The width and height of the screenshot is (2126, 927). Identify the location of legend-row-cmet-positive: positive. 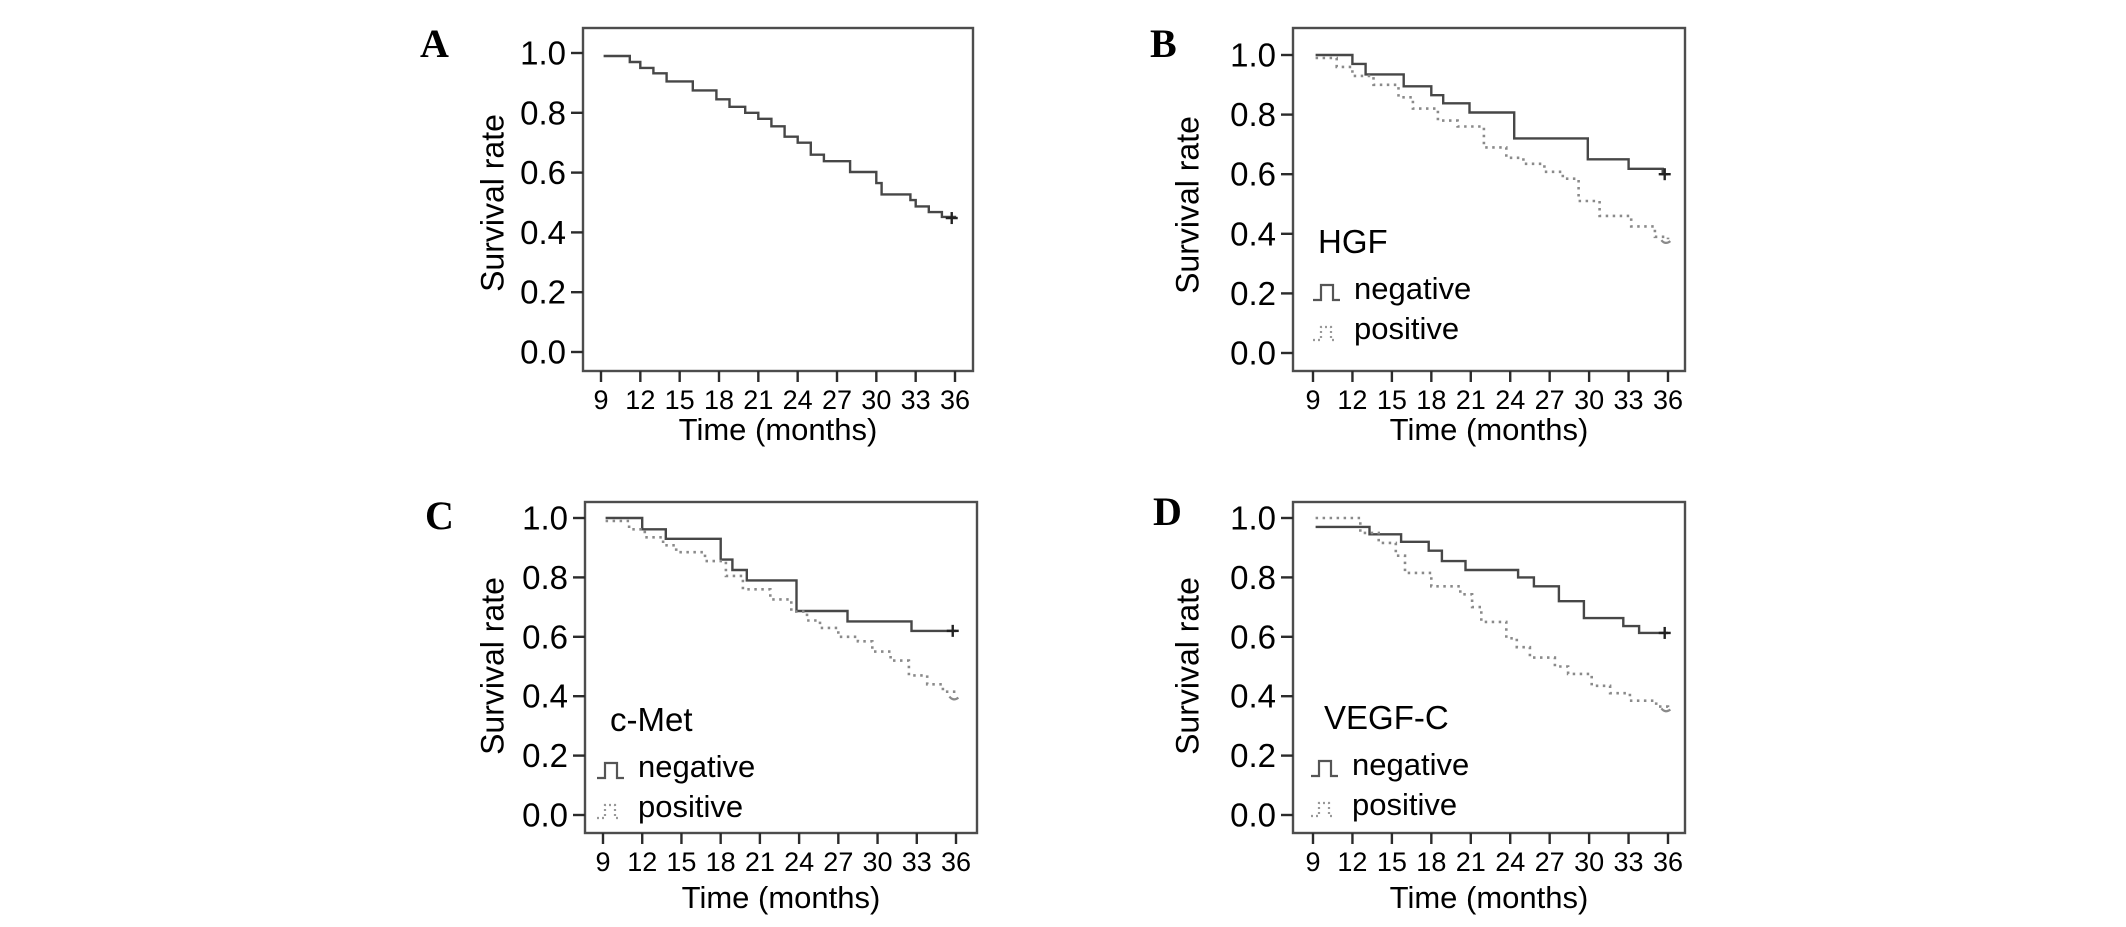
(670, 806).